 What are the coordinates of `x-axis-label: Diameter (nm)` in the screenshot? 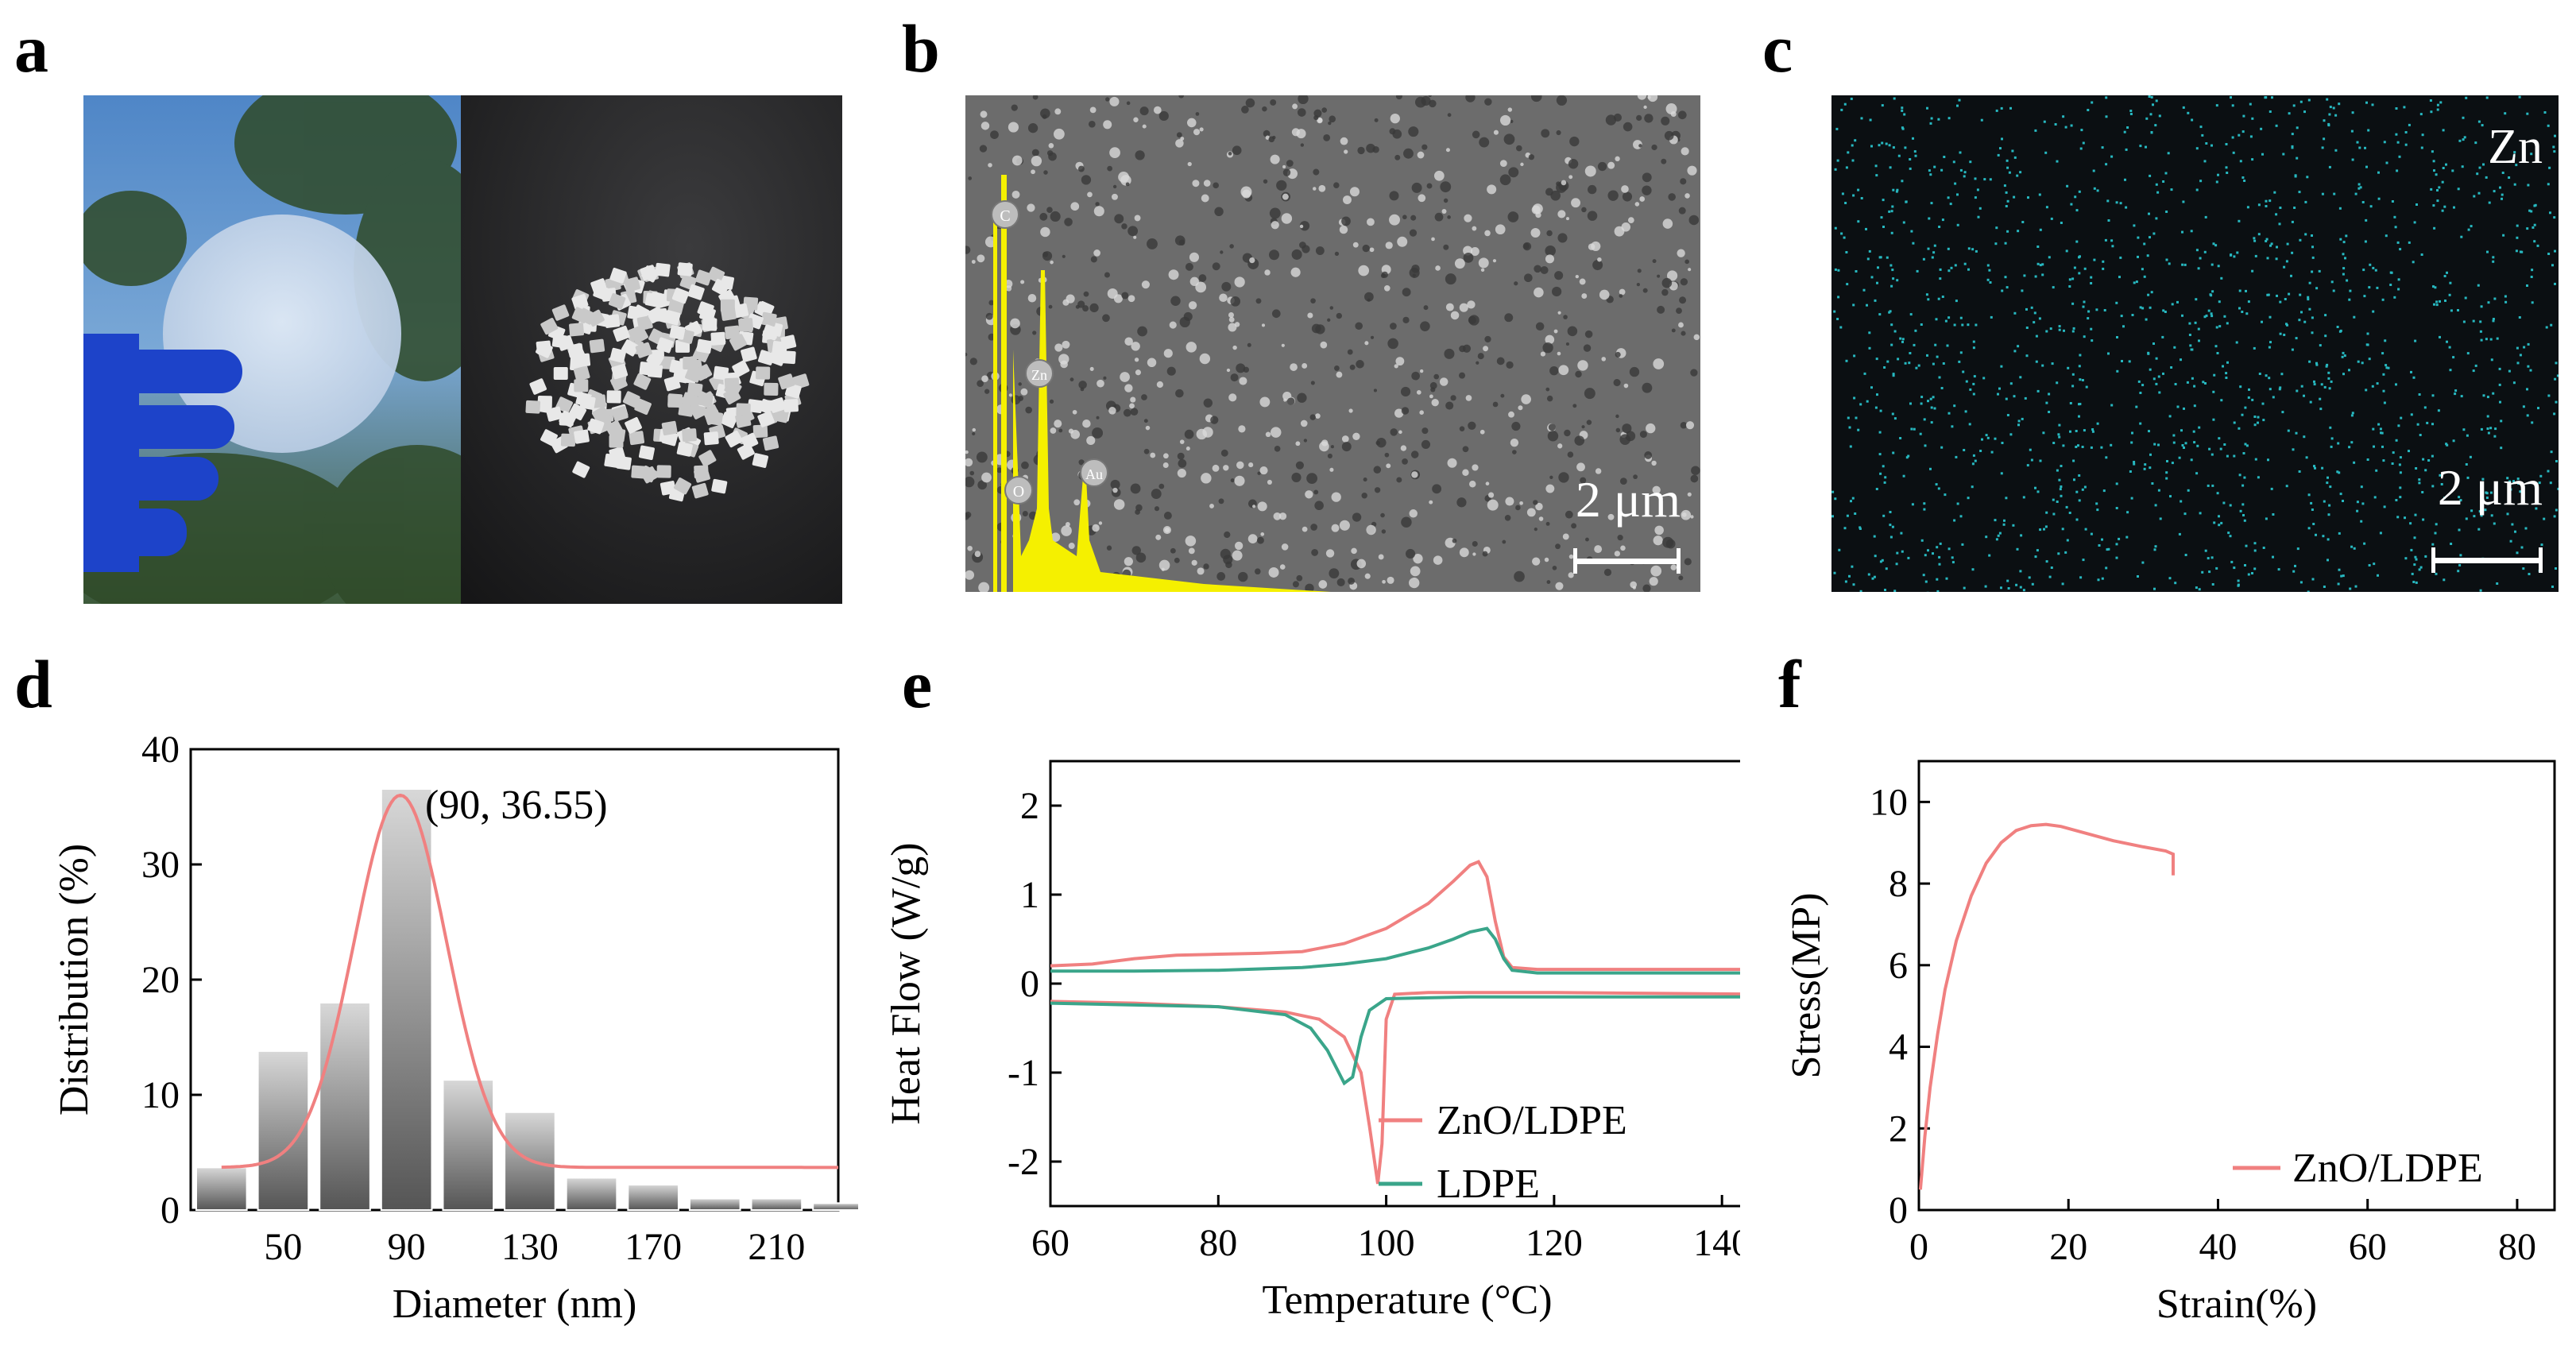 It's located at (515, 1304).